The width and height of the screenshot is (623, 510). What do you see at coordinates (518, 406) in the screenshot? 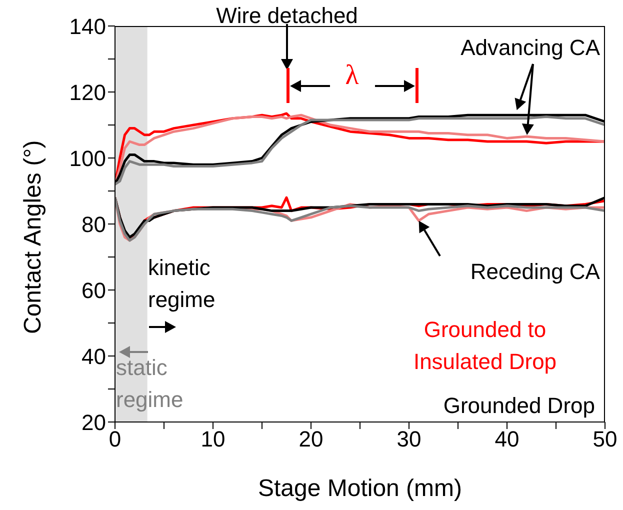
I see `annotation: Grounded Drop` at bounding box center [518, 406].